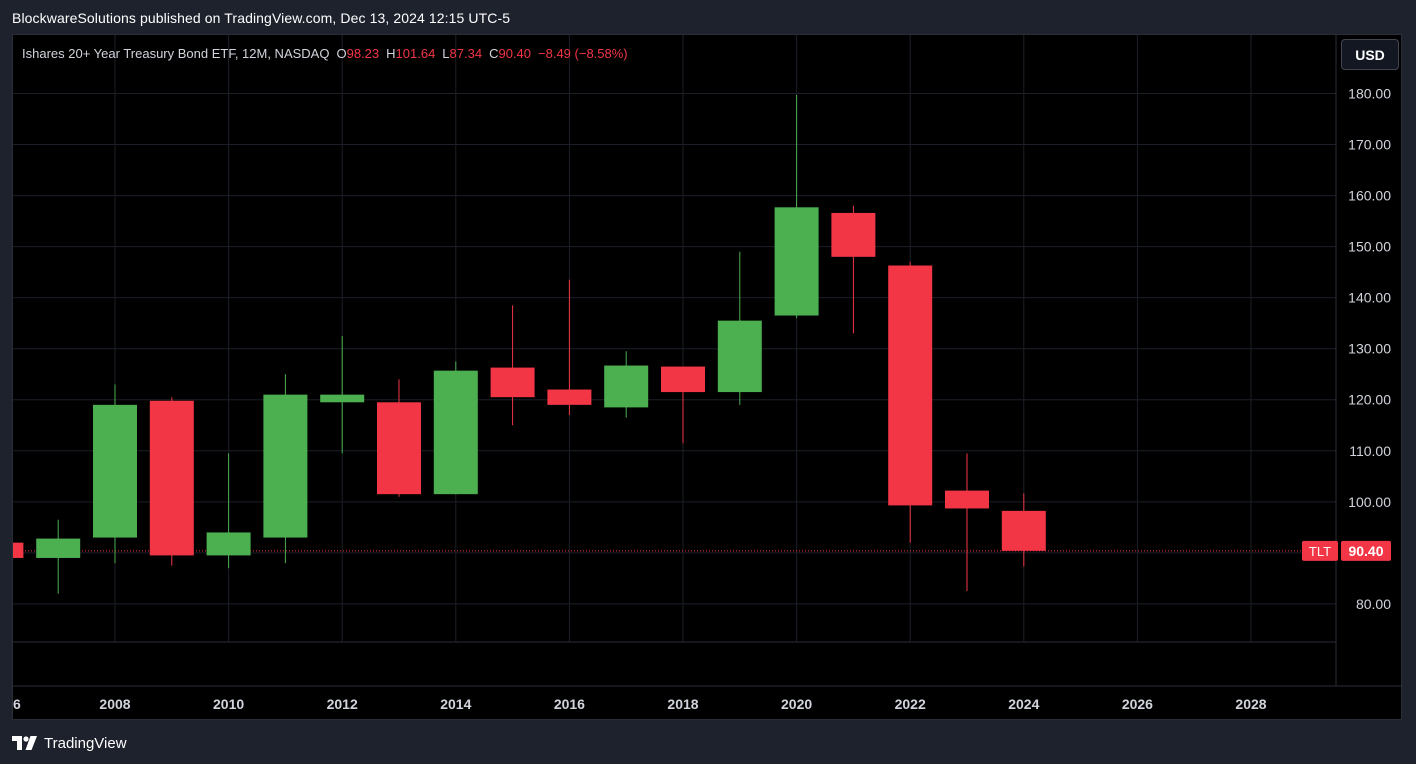 This screenshot has height=764, width=1416. I want to click on candle-2024, so click(1023, 530).